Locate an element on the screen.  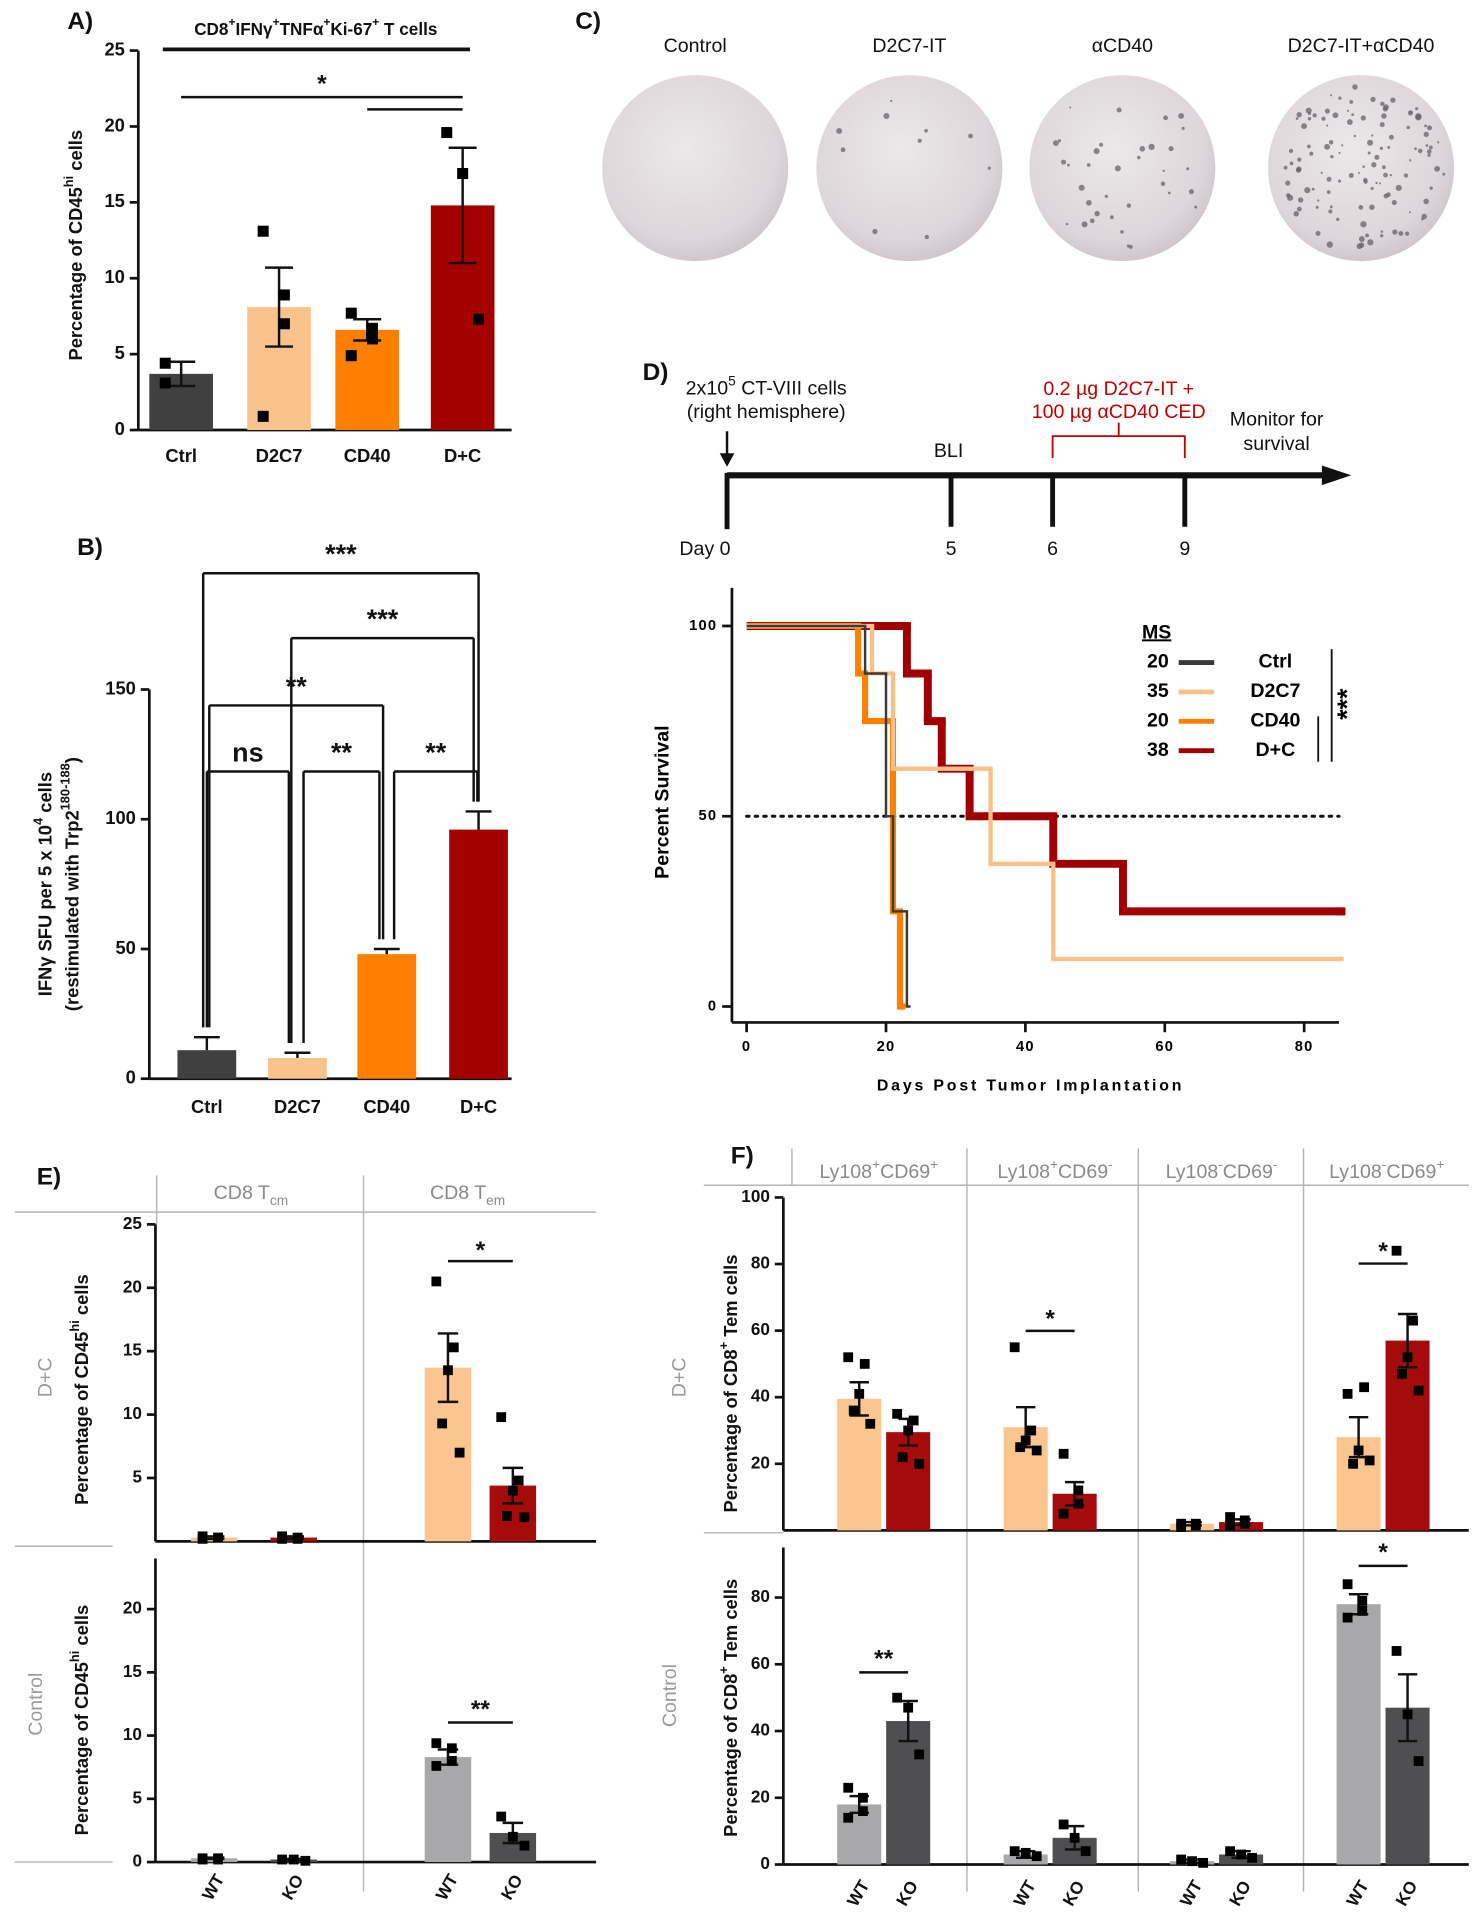
legend-title: MS is located at coordinates (1156, 632).